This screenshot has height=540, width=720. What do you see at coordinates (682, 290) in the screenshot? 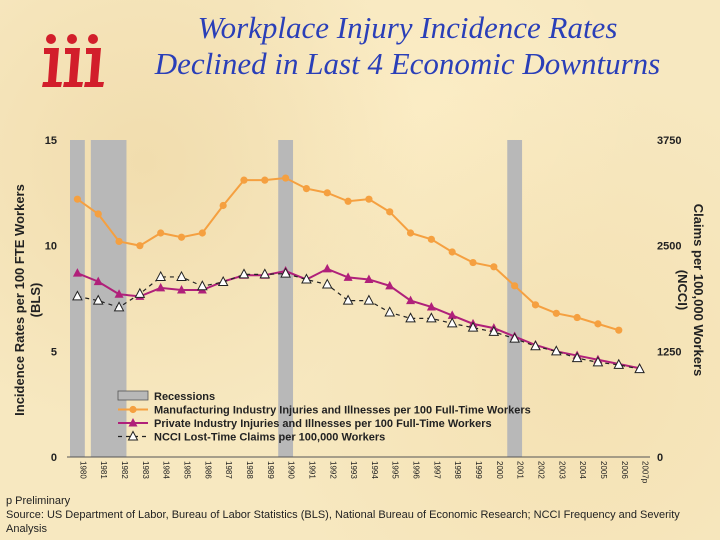
I see `y-right-label-line-2: (NCCI)` at bounding box center [682, 290].